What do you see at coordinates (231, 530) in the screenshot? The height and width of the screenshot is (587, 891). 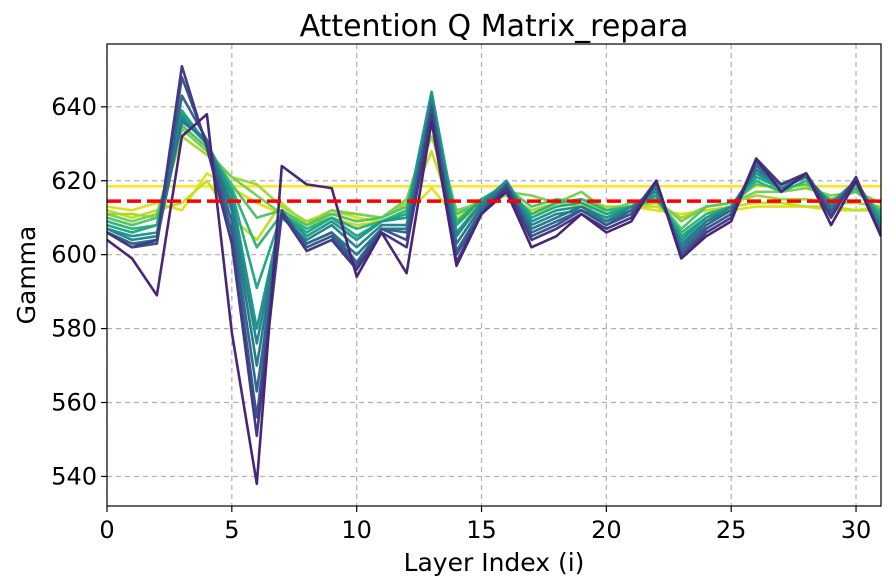 I see `x-tick-label: 5` at bounding box center [231, 530].